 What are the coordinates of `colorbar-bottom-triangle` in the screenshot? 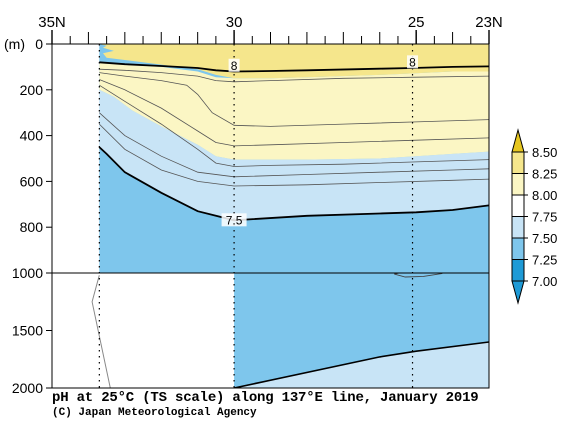 It's located at (518, 292).